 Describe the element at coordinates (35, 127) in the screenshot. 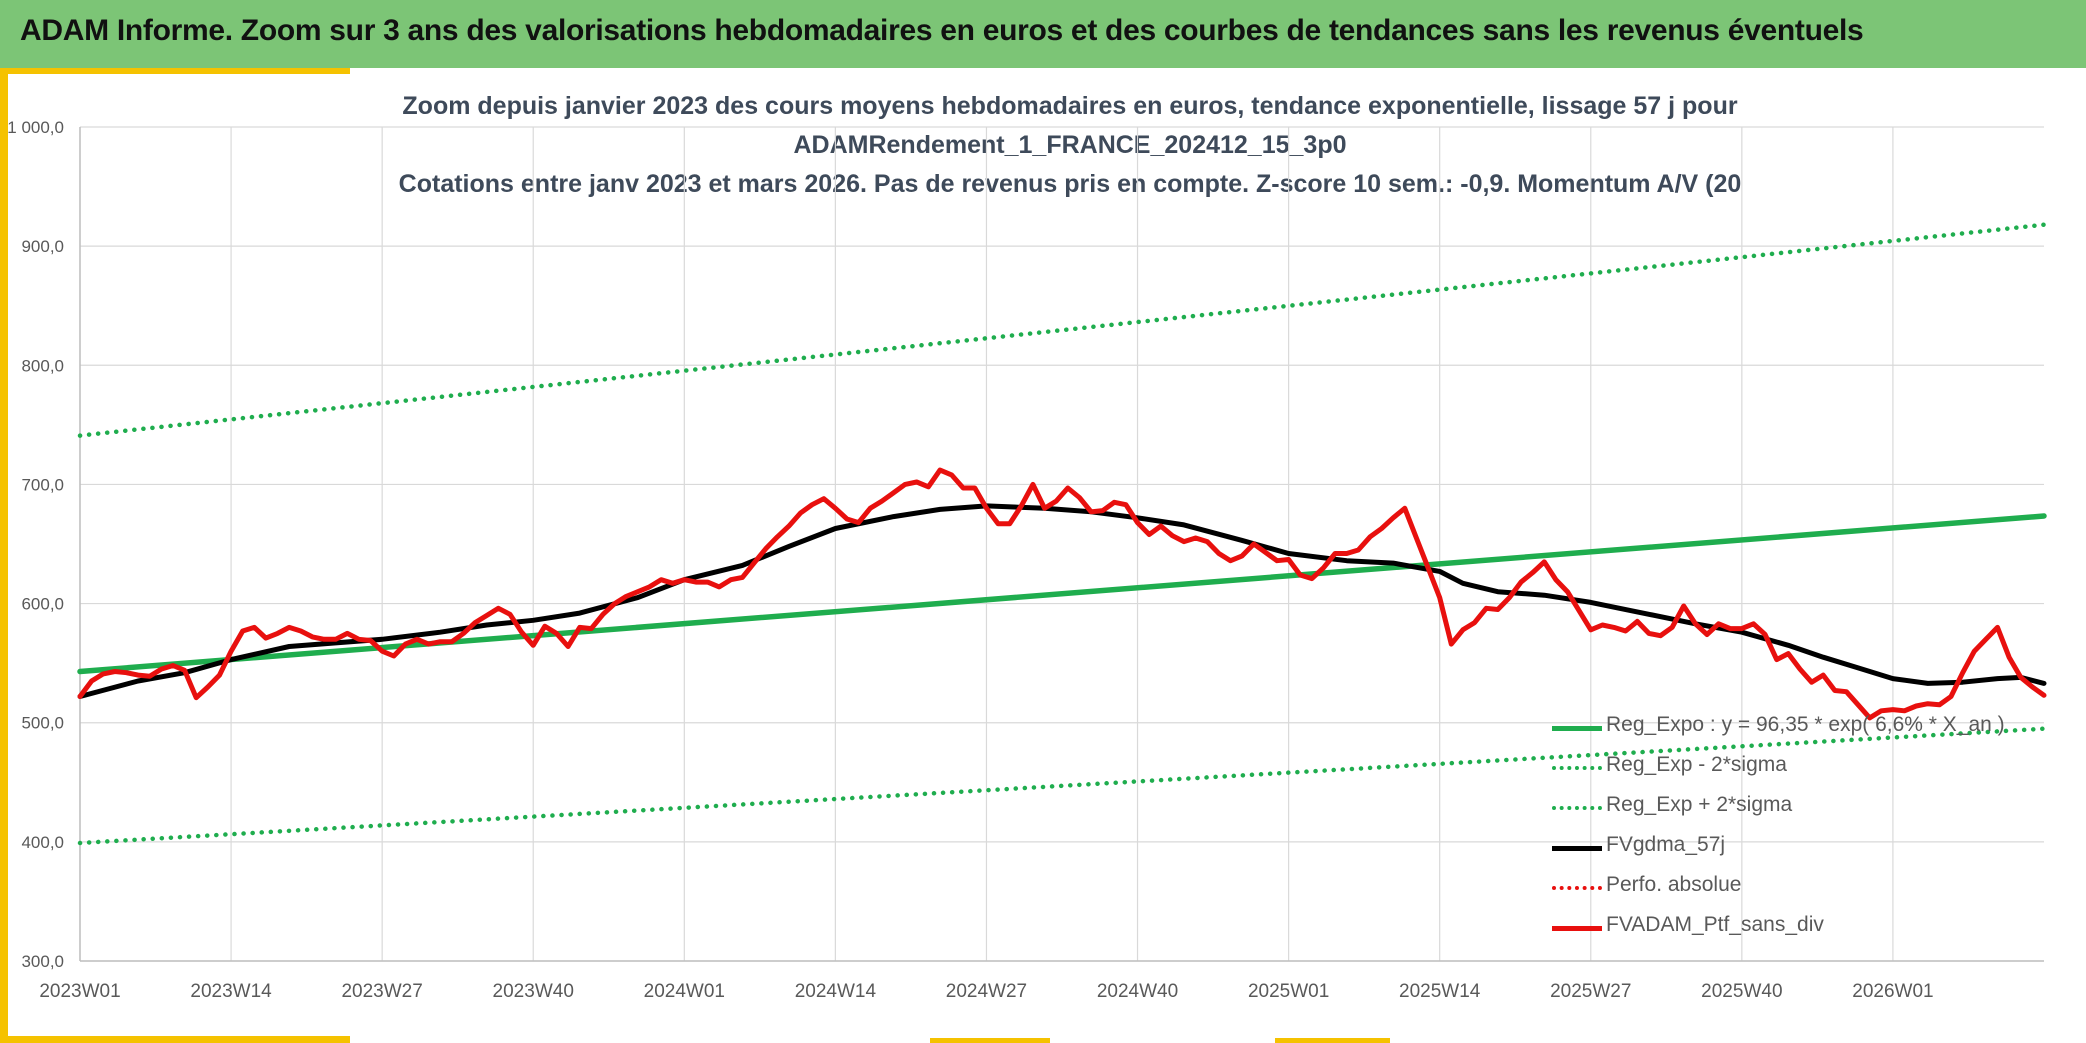

I see `y-tick-label: 1 000,0` at that location.